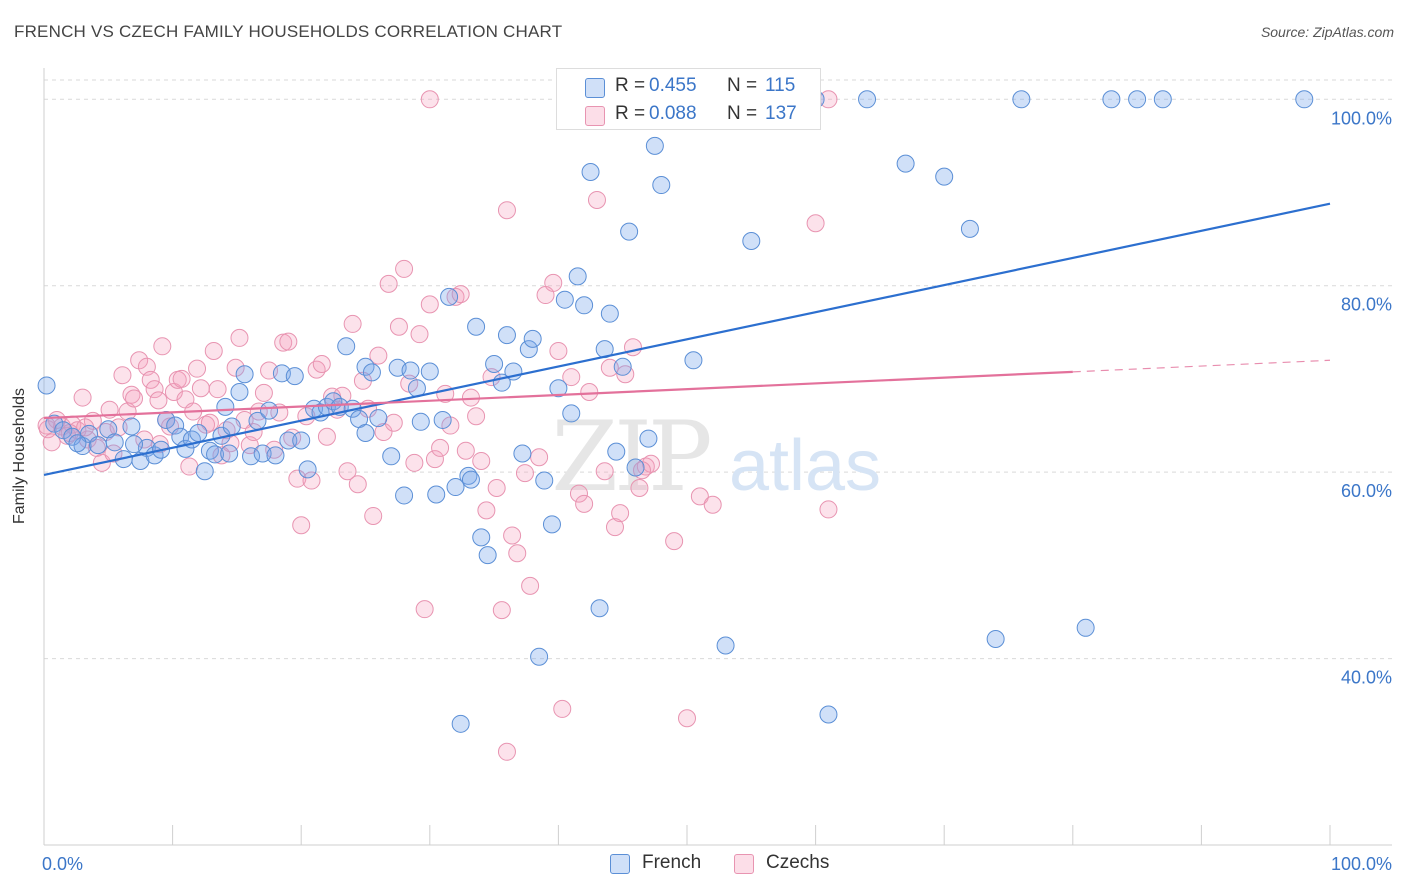 This screenshot has height=892, width=1406. Describe the element at coordinates (716, 457) in the screenshot. I see `watermark: ZIP atlas` at that location.